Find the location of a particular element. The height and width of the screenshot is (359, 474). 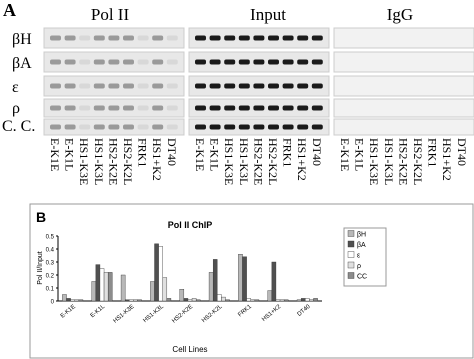

row-label: ρ is located at coordinates (16, 108).